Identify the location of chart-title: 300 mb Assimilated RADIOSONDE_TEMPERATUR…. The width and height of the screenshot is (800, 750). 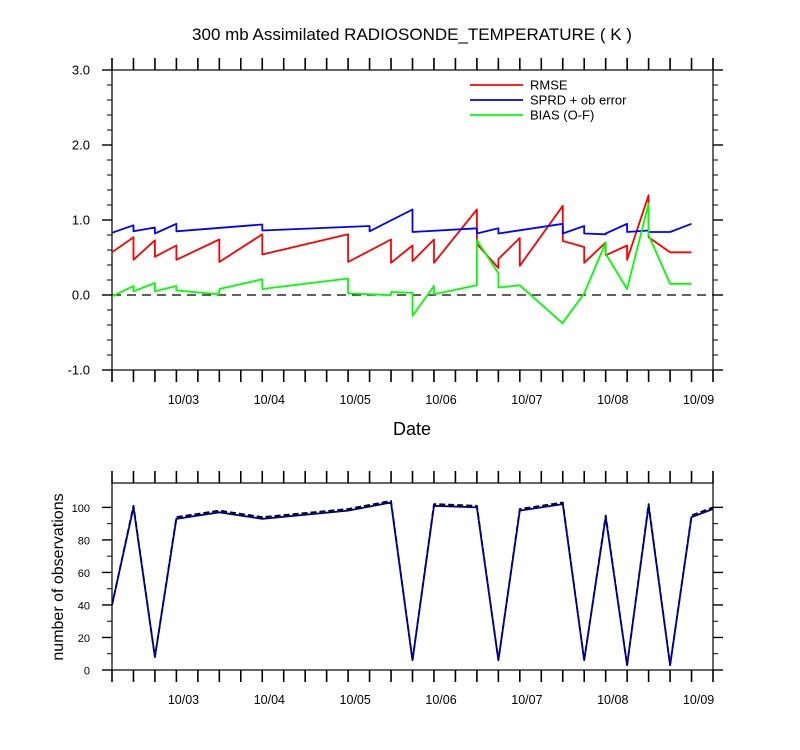
(412, 34).